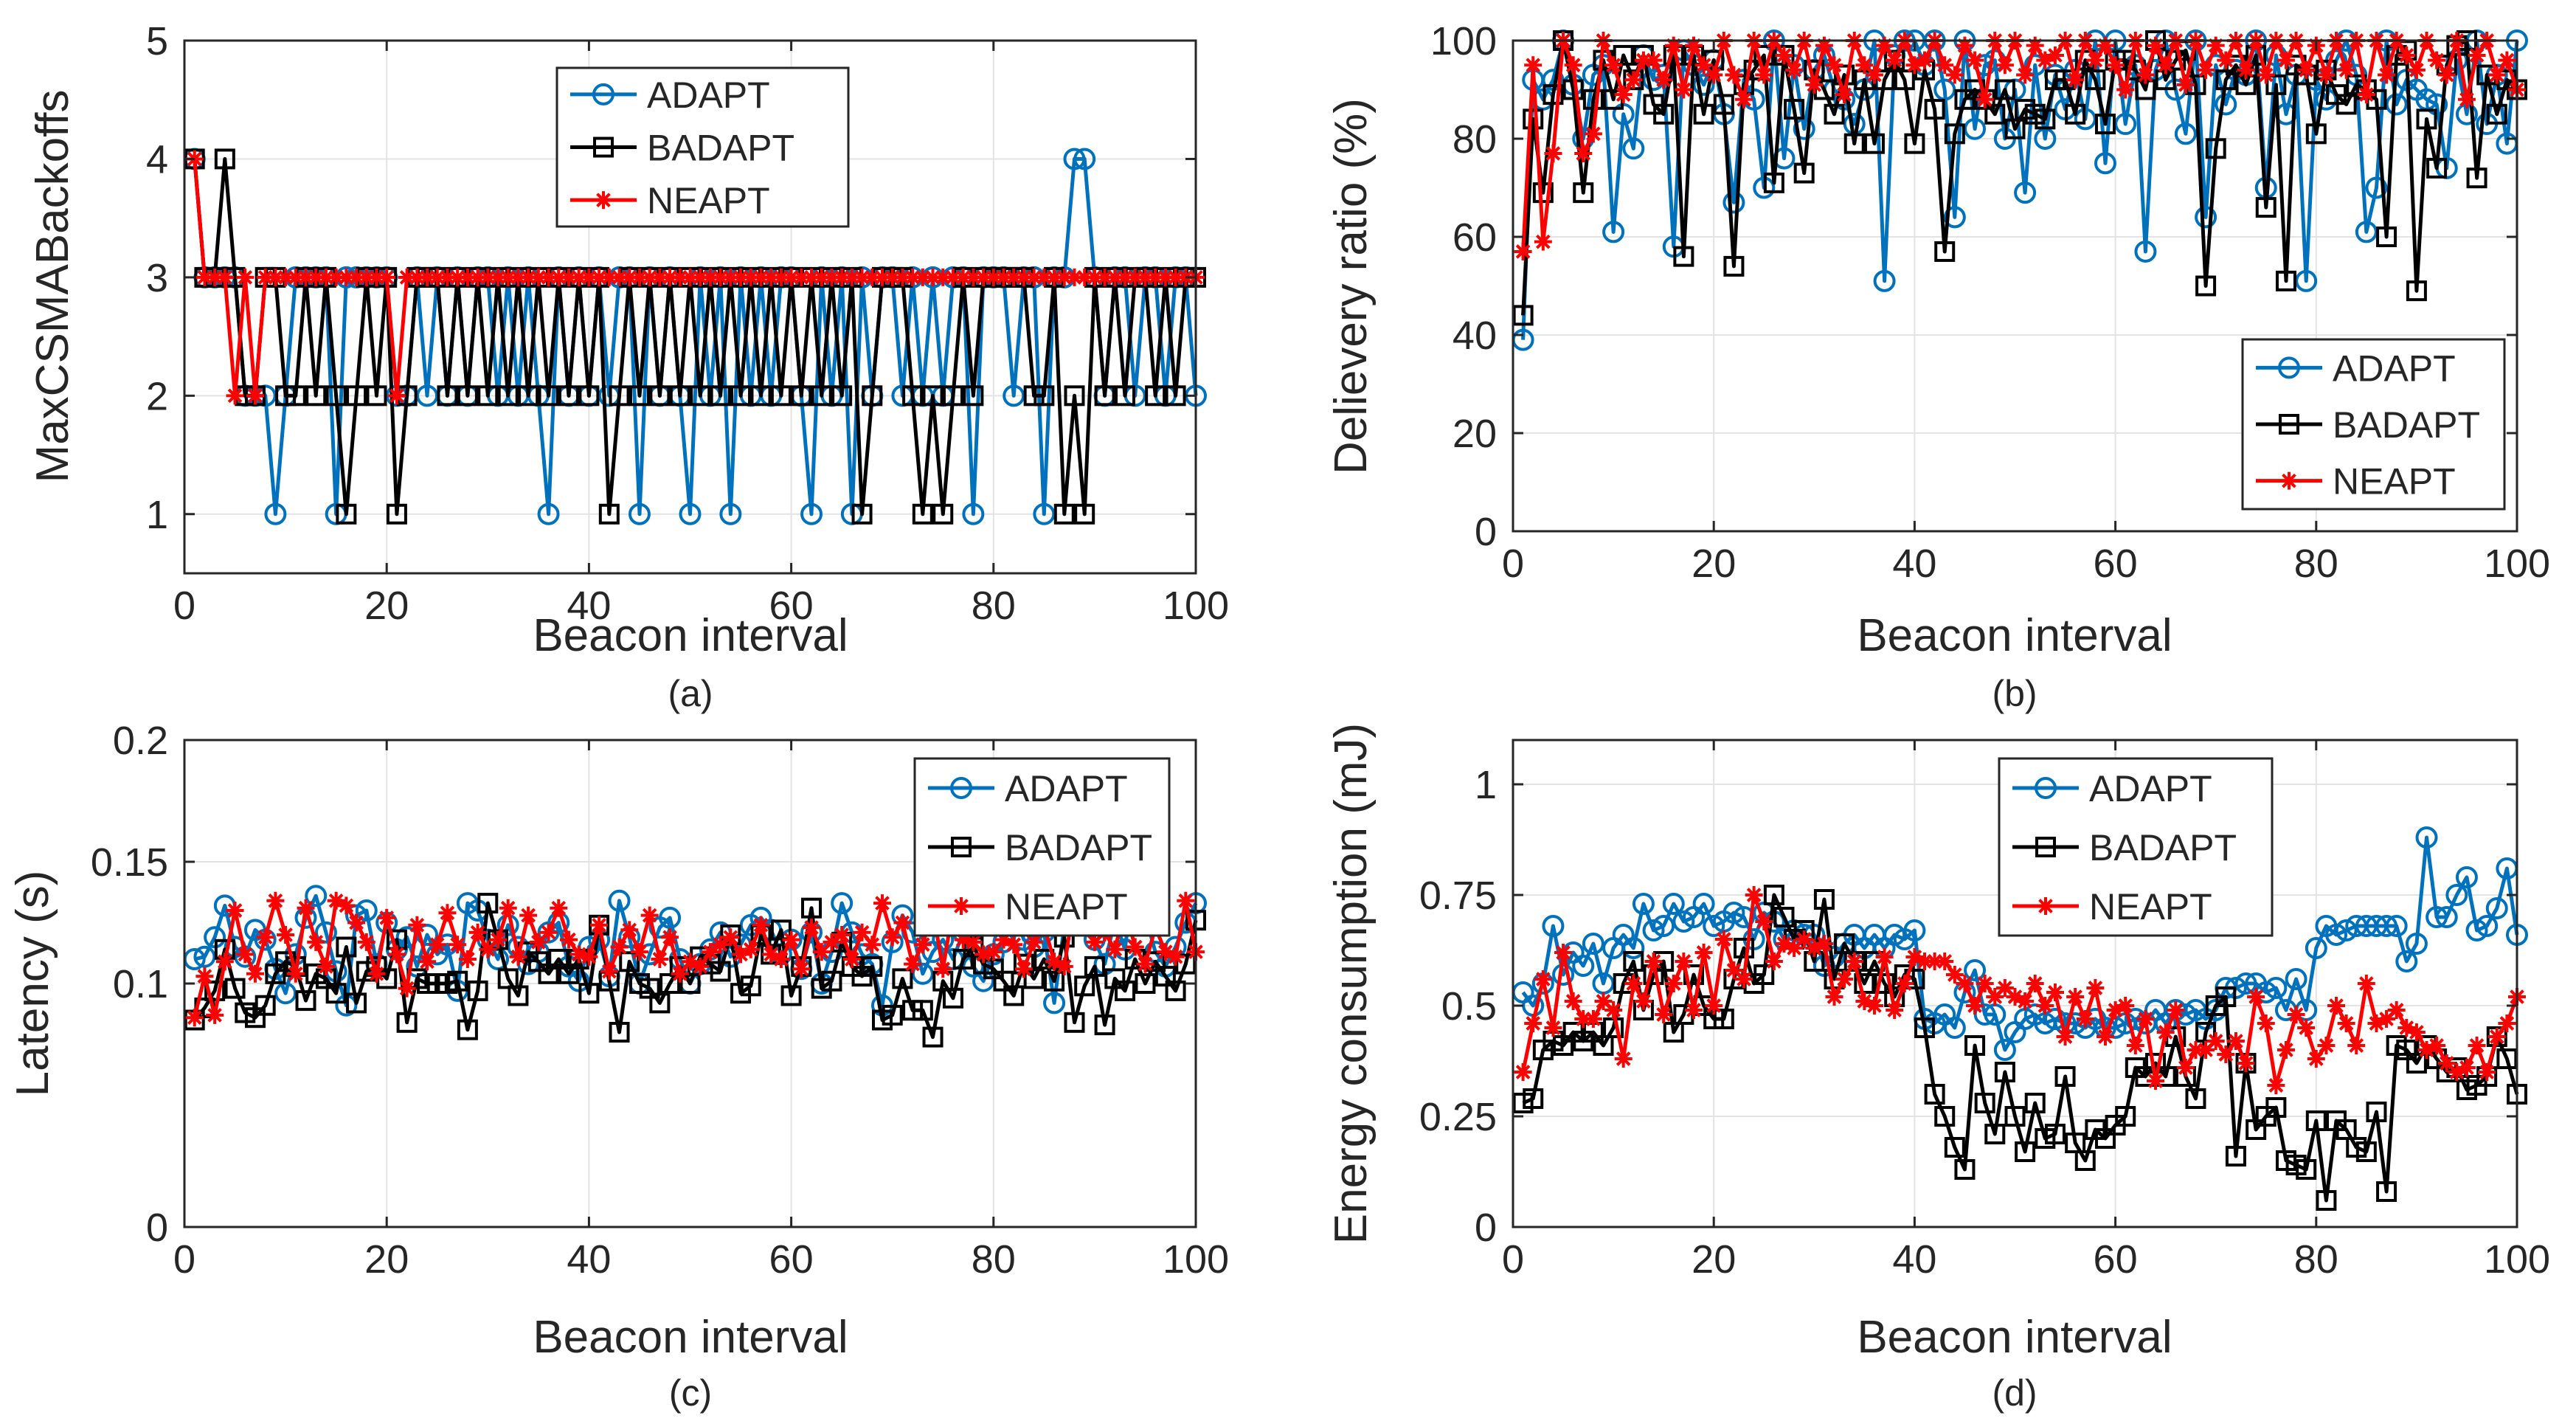 Image resolution: width=2576 pixels, height=1424 pixels. I want to click on panel-b-y-tick-label: 0, so click(1486, 532).